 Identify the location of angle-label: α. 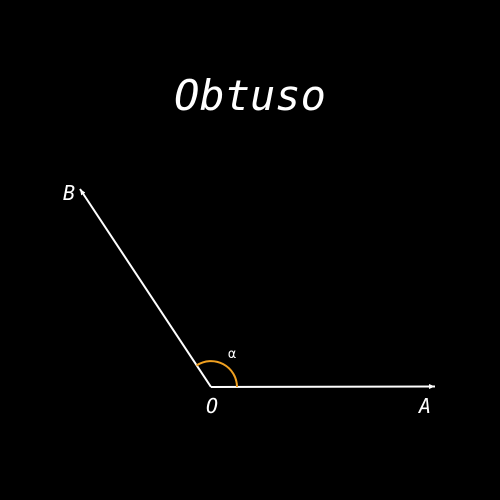
(232, 354).